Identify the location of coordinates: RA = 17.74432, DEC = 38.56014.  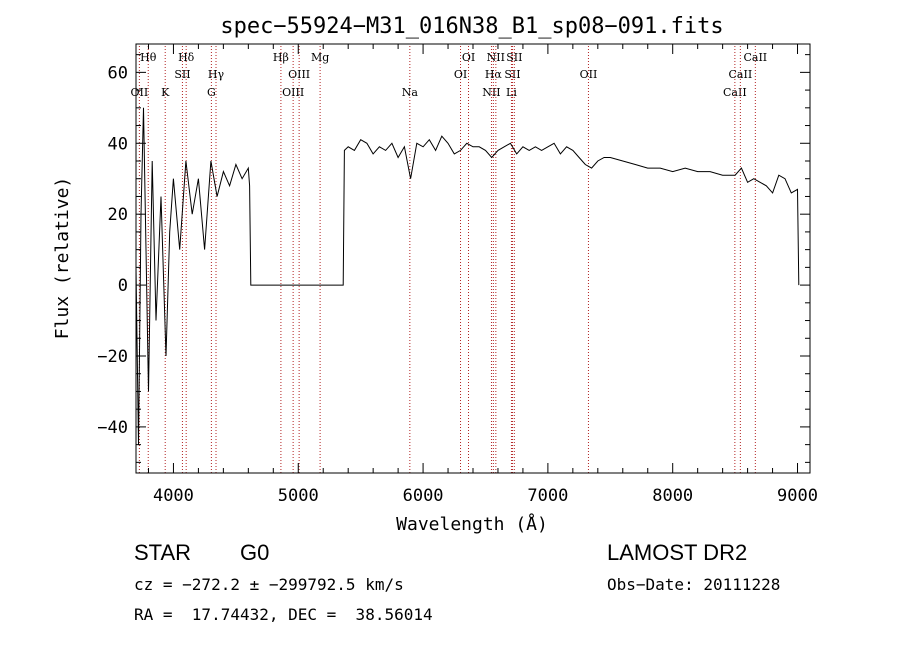
(283, 614).